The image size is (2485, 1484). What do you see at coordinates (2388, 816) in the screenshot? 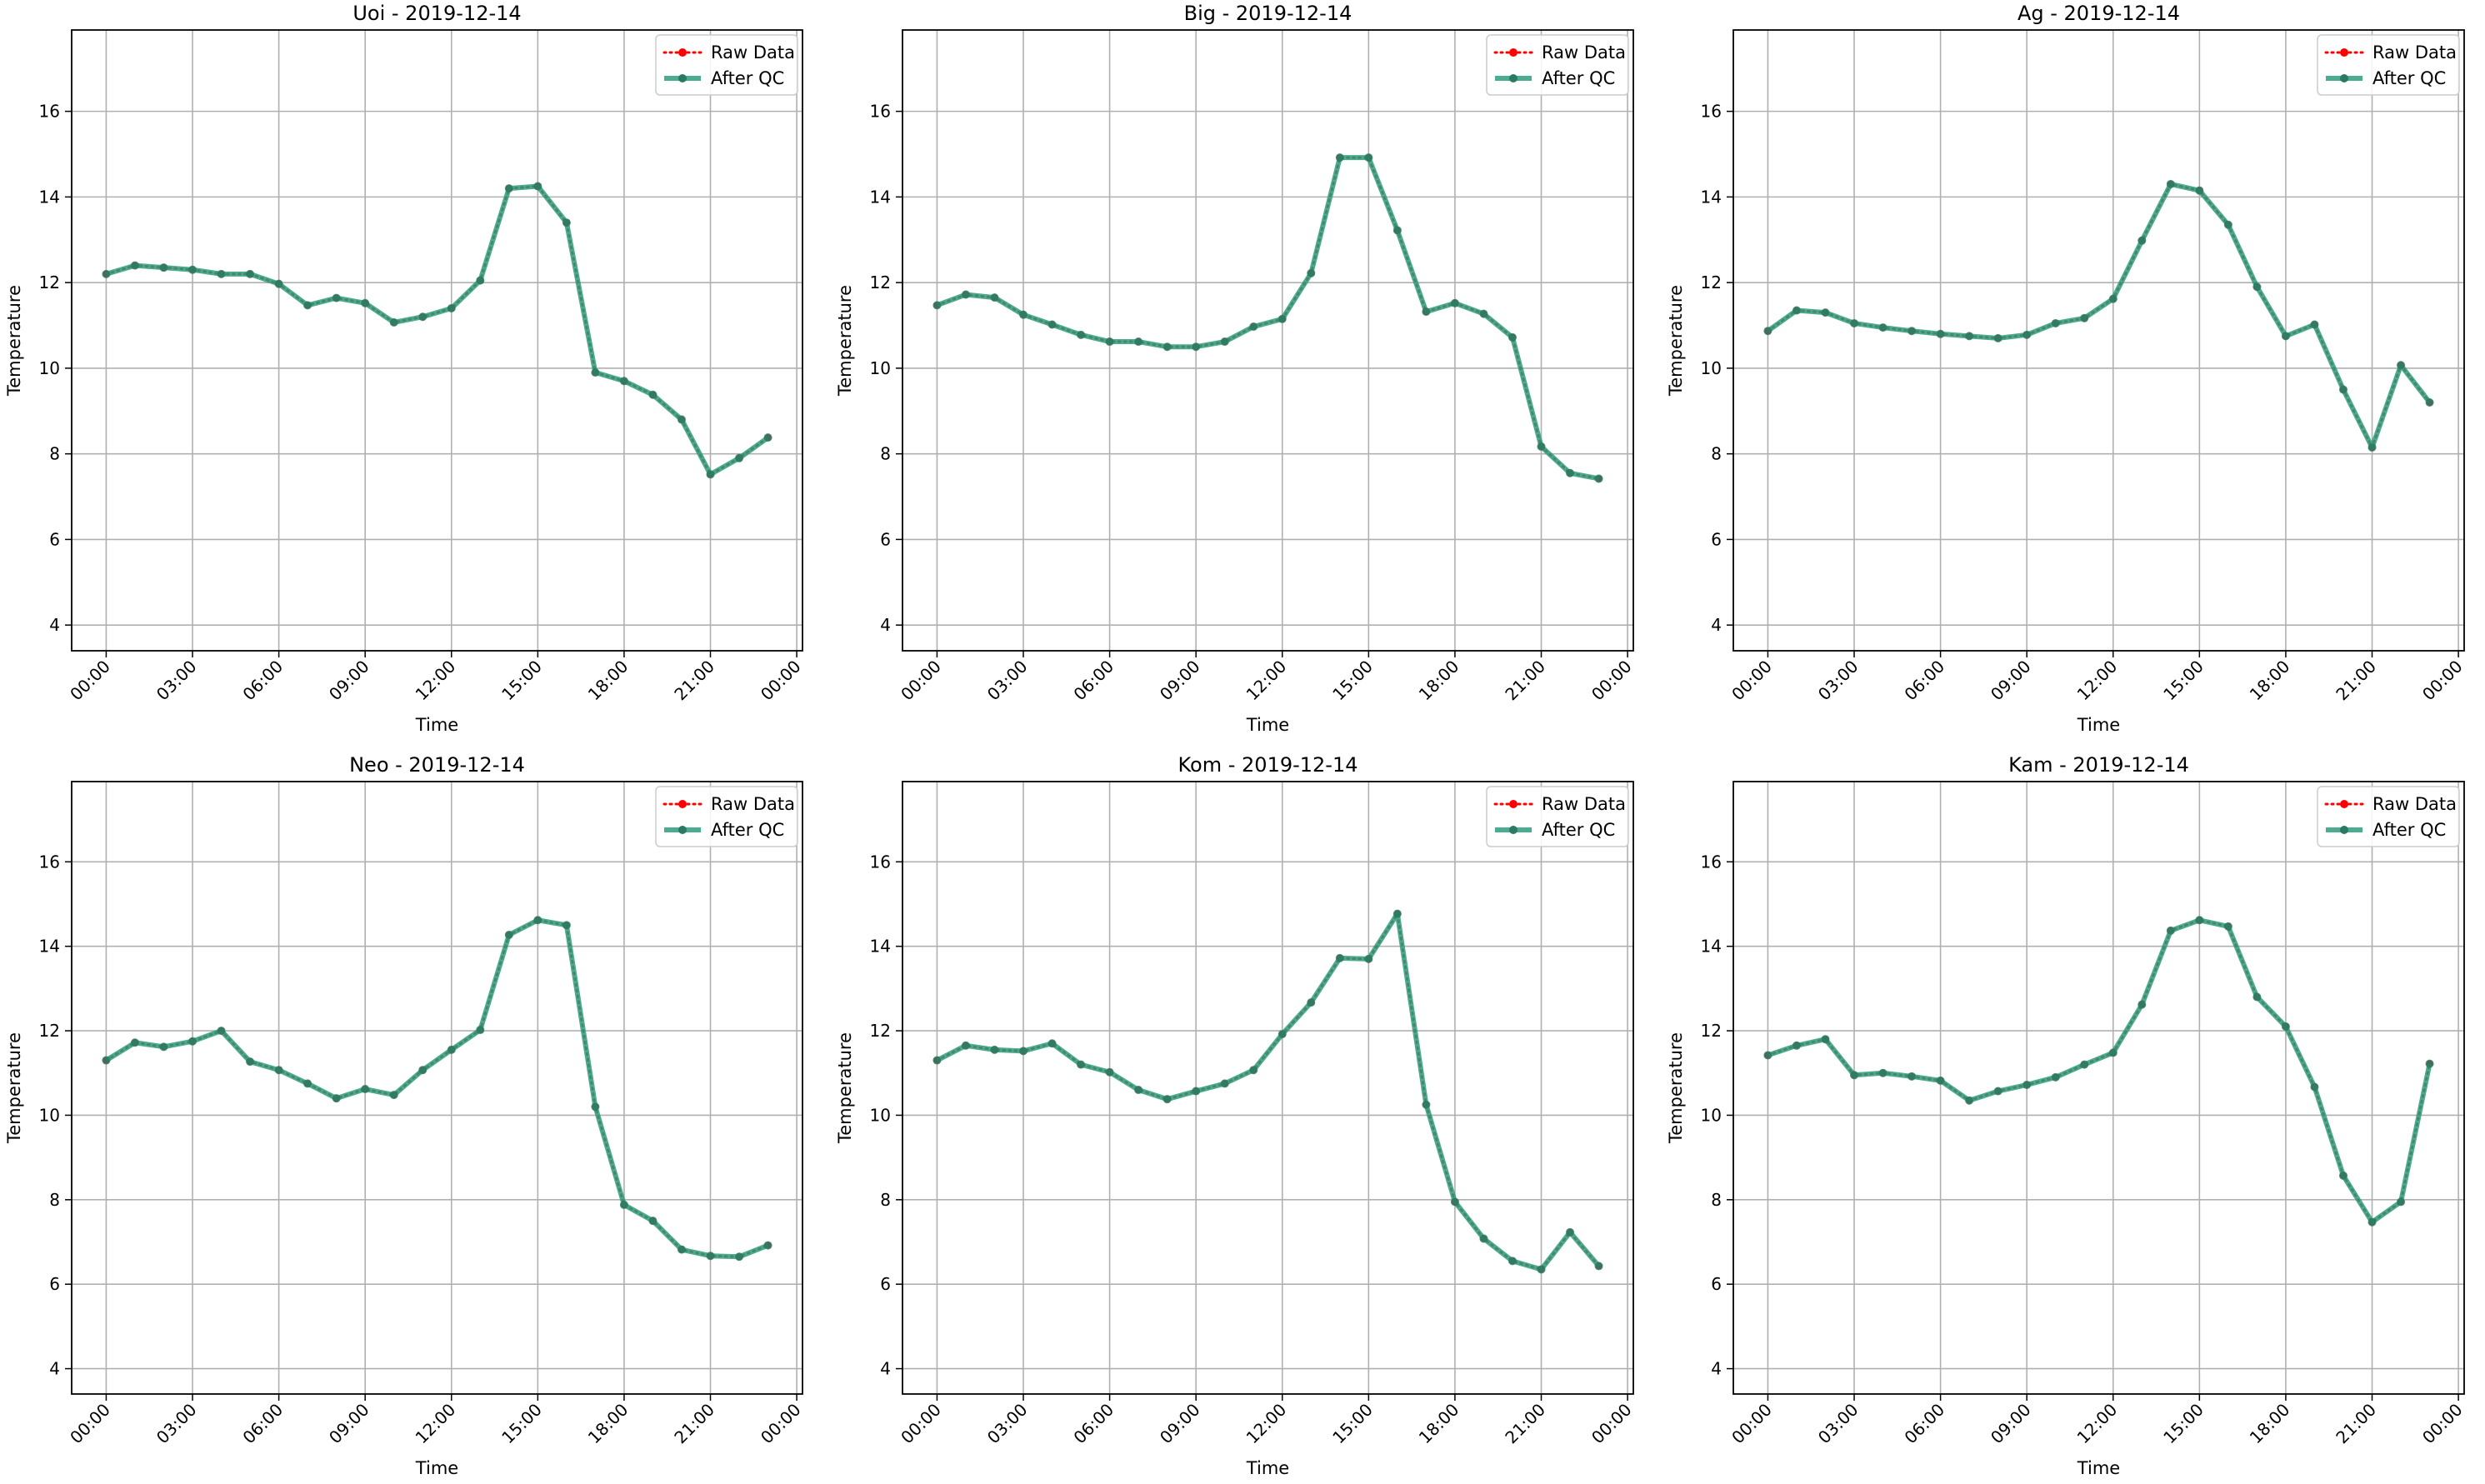
I see `legend: Raw Data After QC` at bounding box center [2388, 816].